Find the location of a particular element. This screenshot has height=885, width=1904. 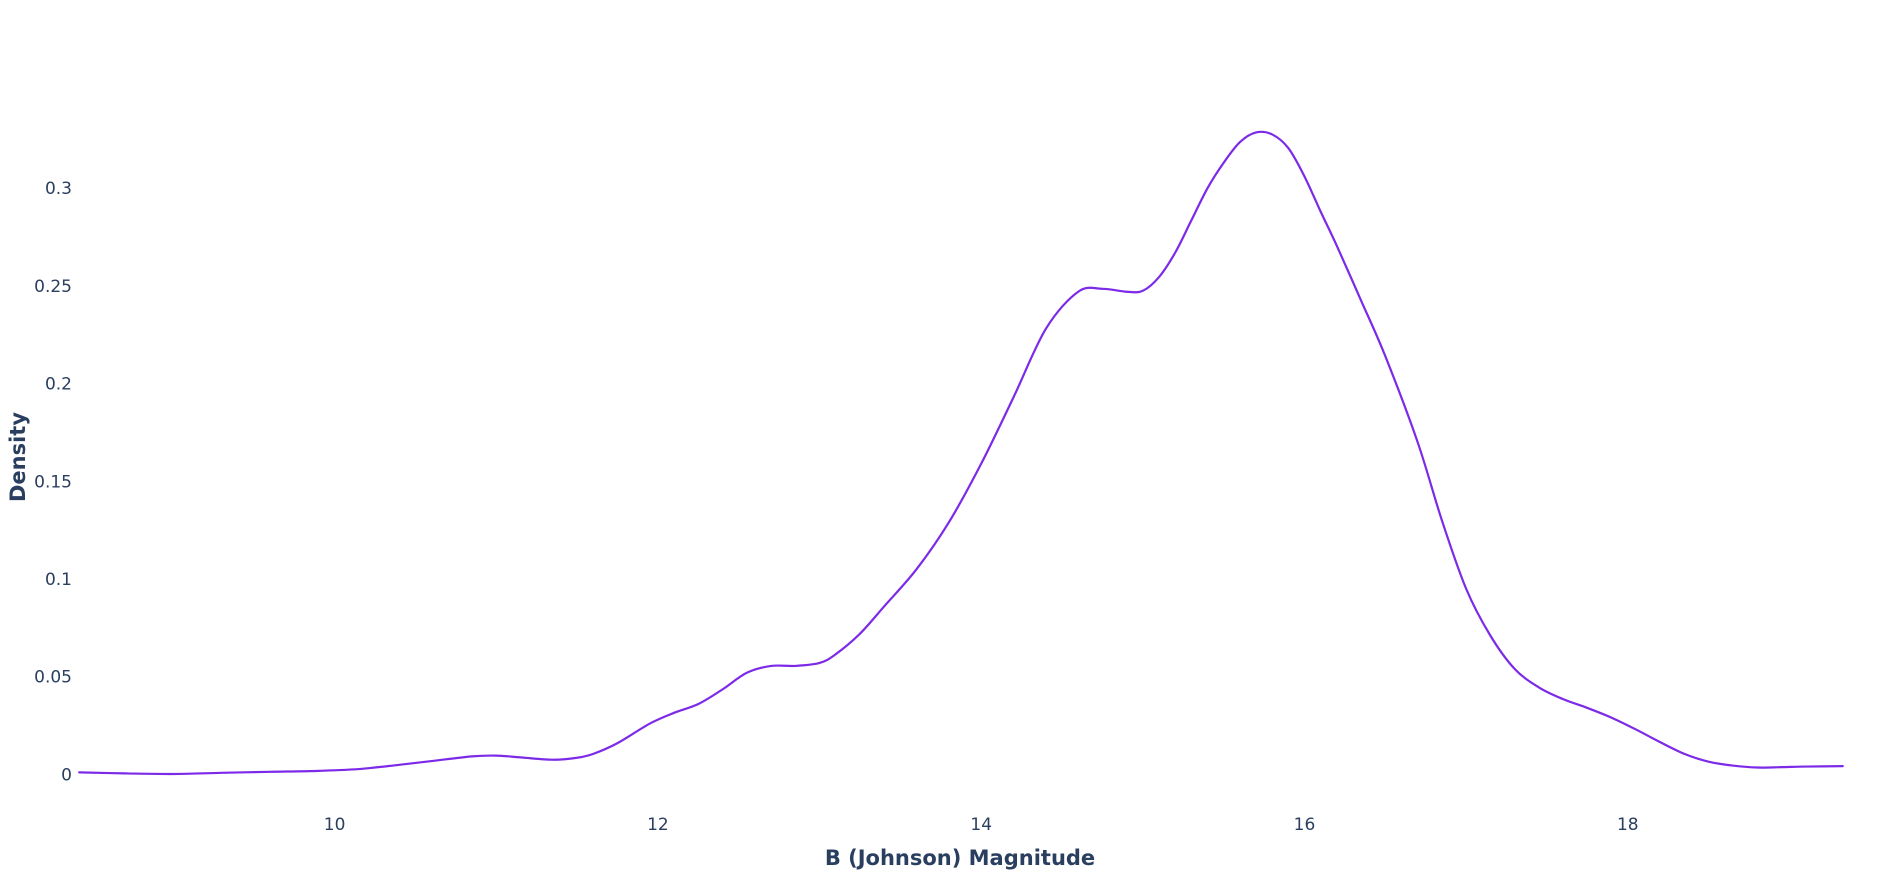

y-tick-label: 0.05 is located at coordinates (53, 678).